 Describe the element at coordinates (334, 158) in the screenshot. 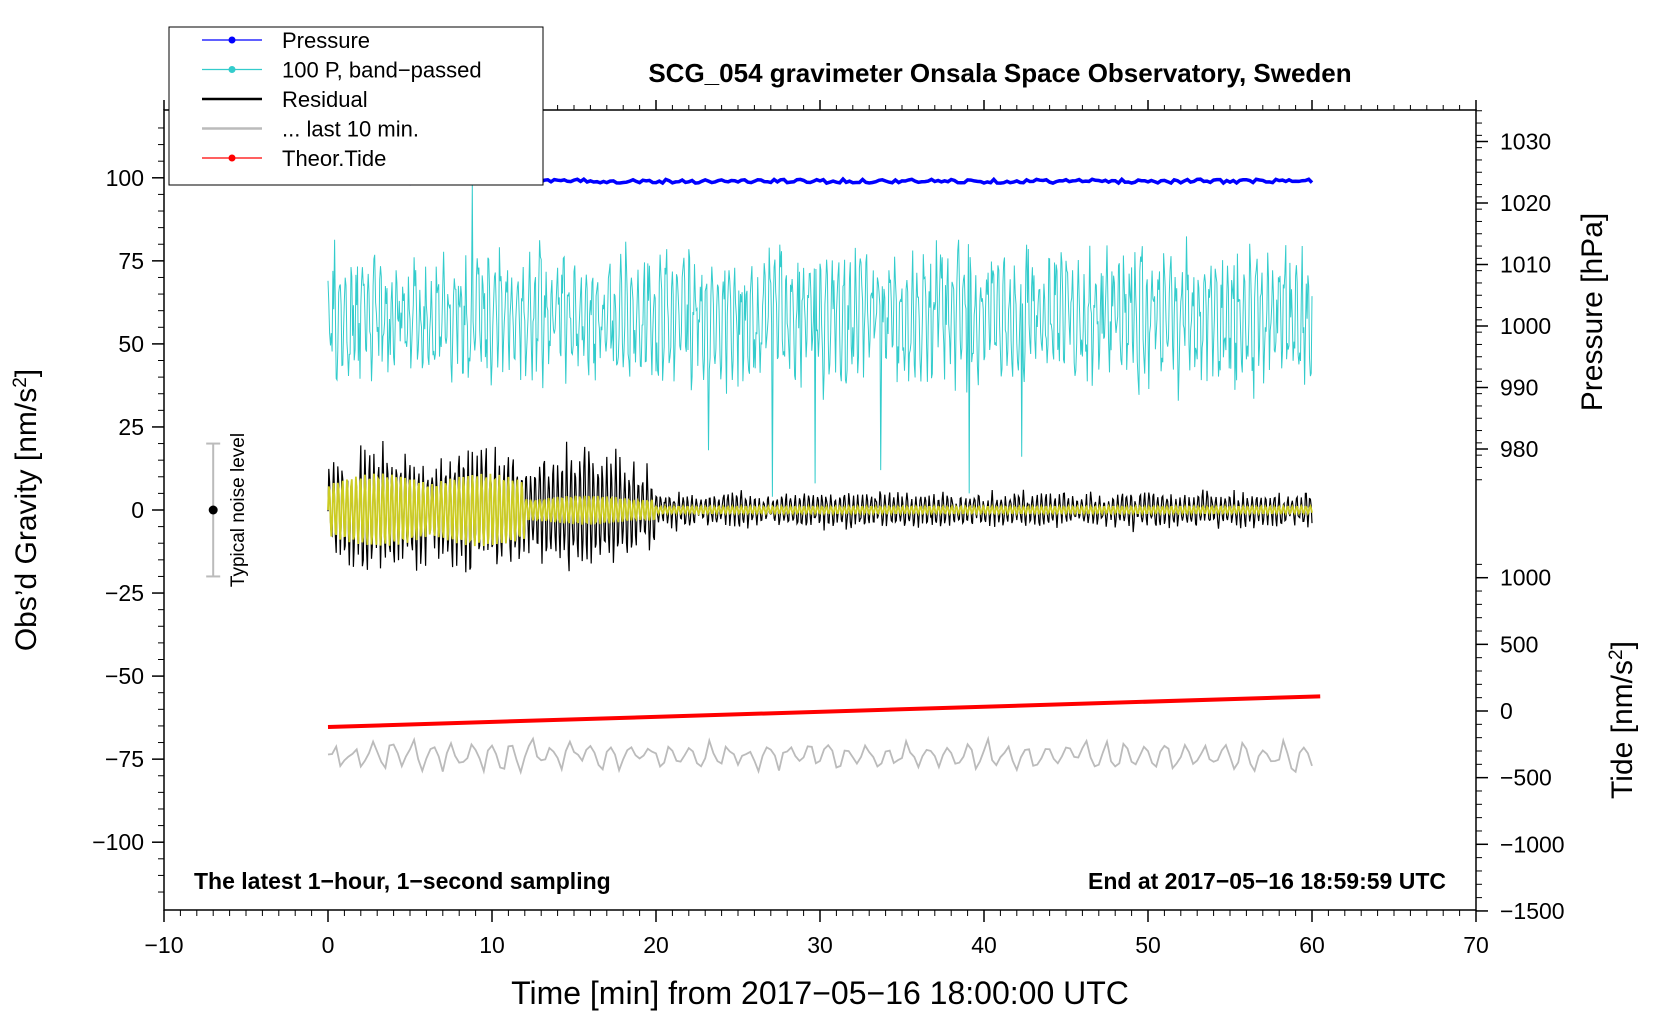

I see `legend-label: Theor.Tide` at that location.